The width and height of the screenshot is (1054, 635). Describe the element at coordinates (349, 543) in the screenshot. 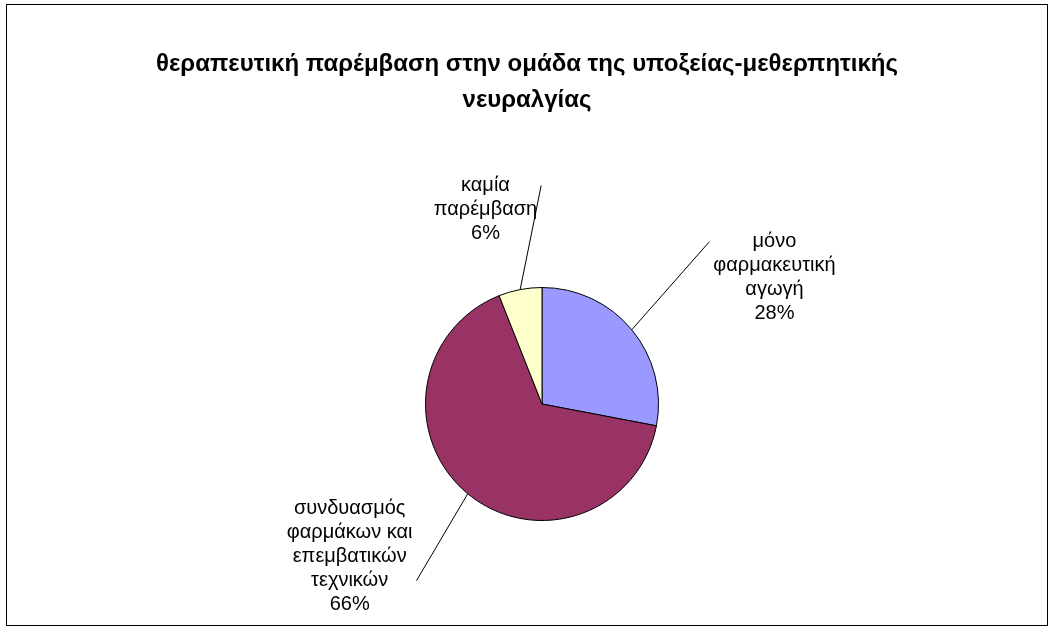

I see `slice-label: συνδυασμός φαρμάκων και επεμβατικών τεχνικών` at that location.